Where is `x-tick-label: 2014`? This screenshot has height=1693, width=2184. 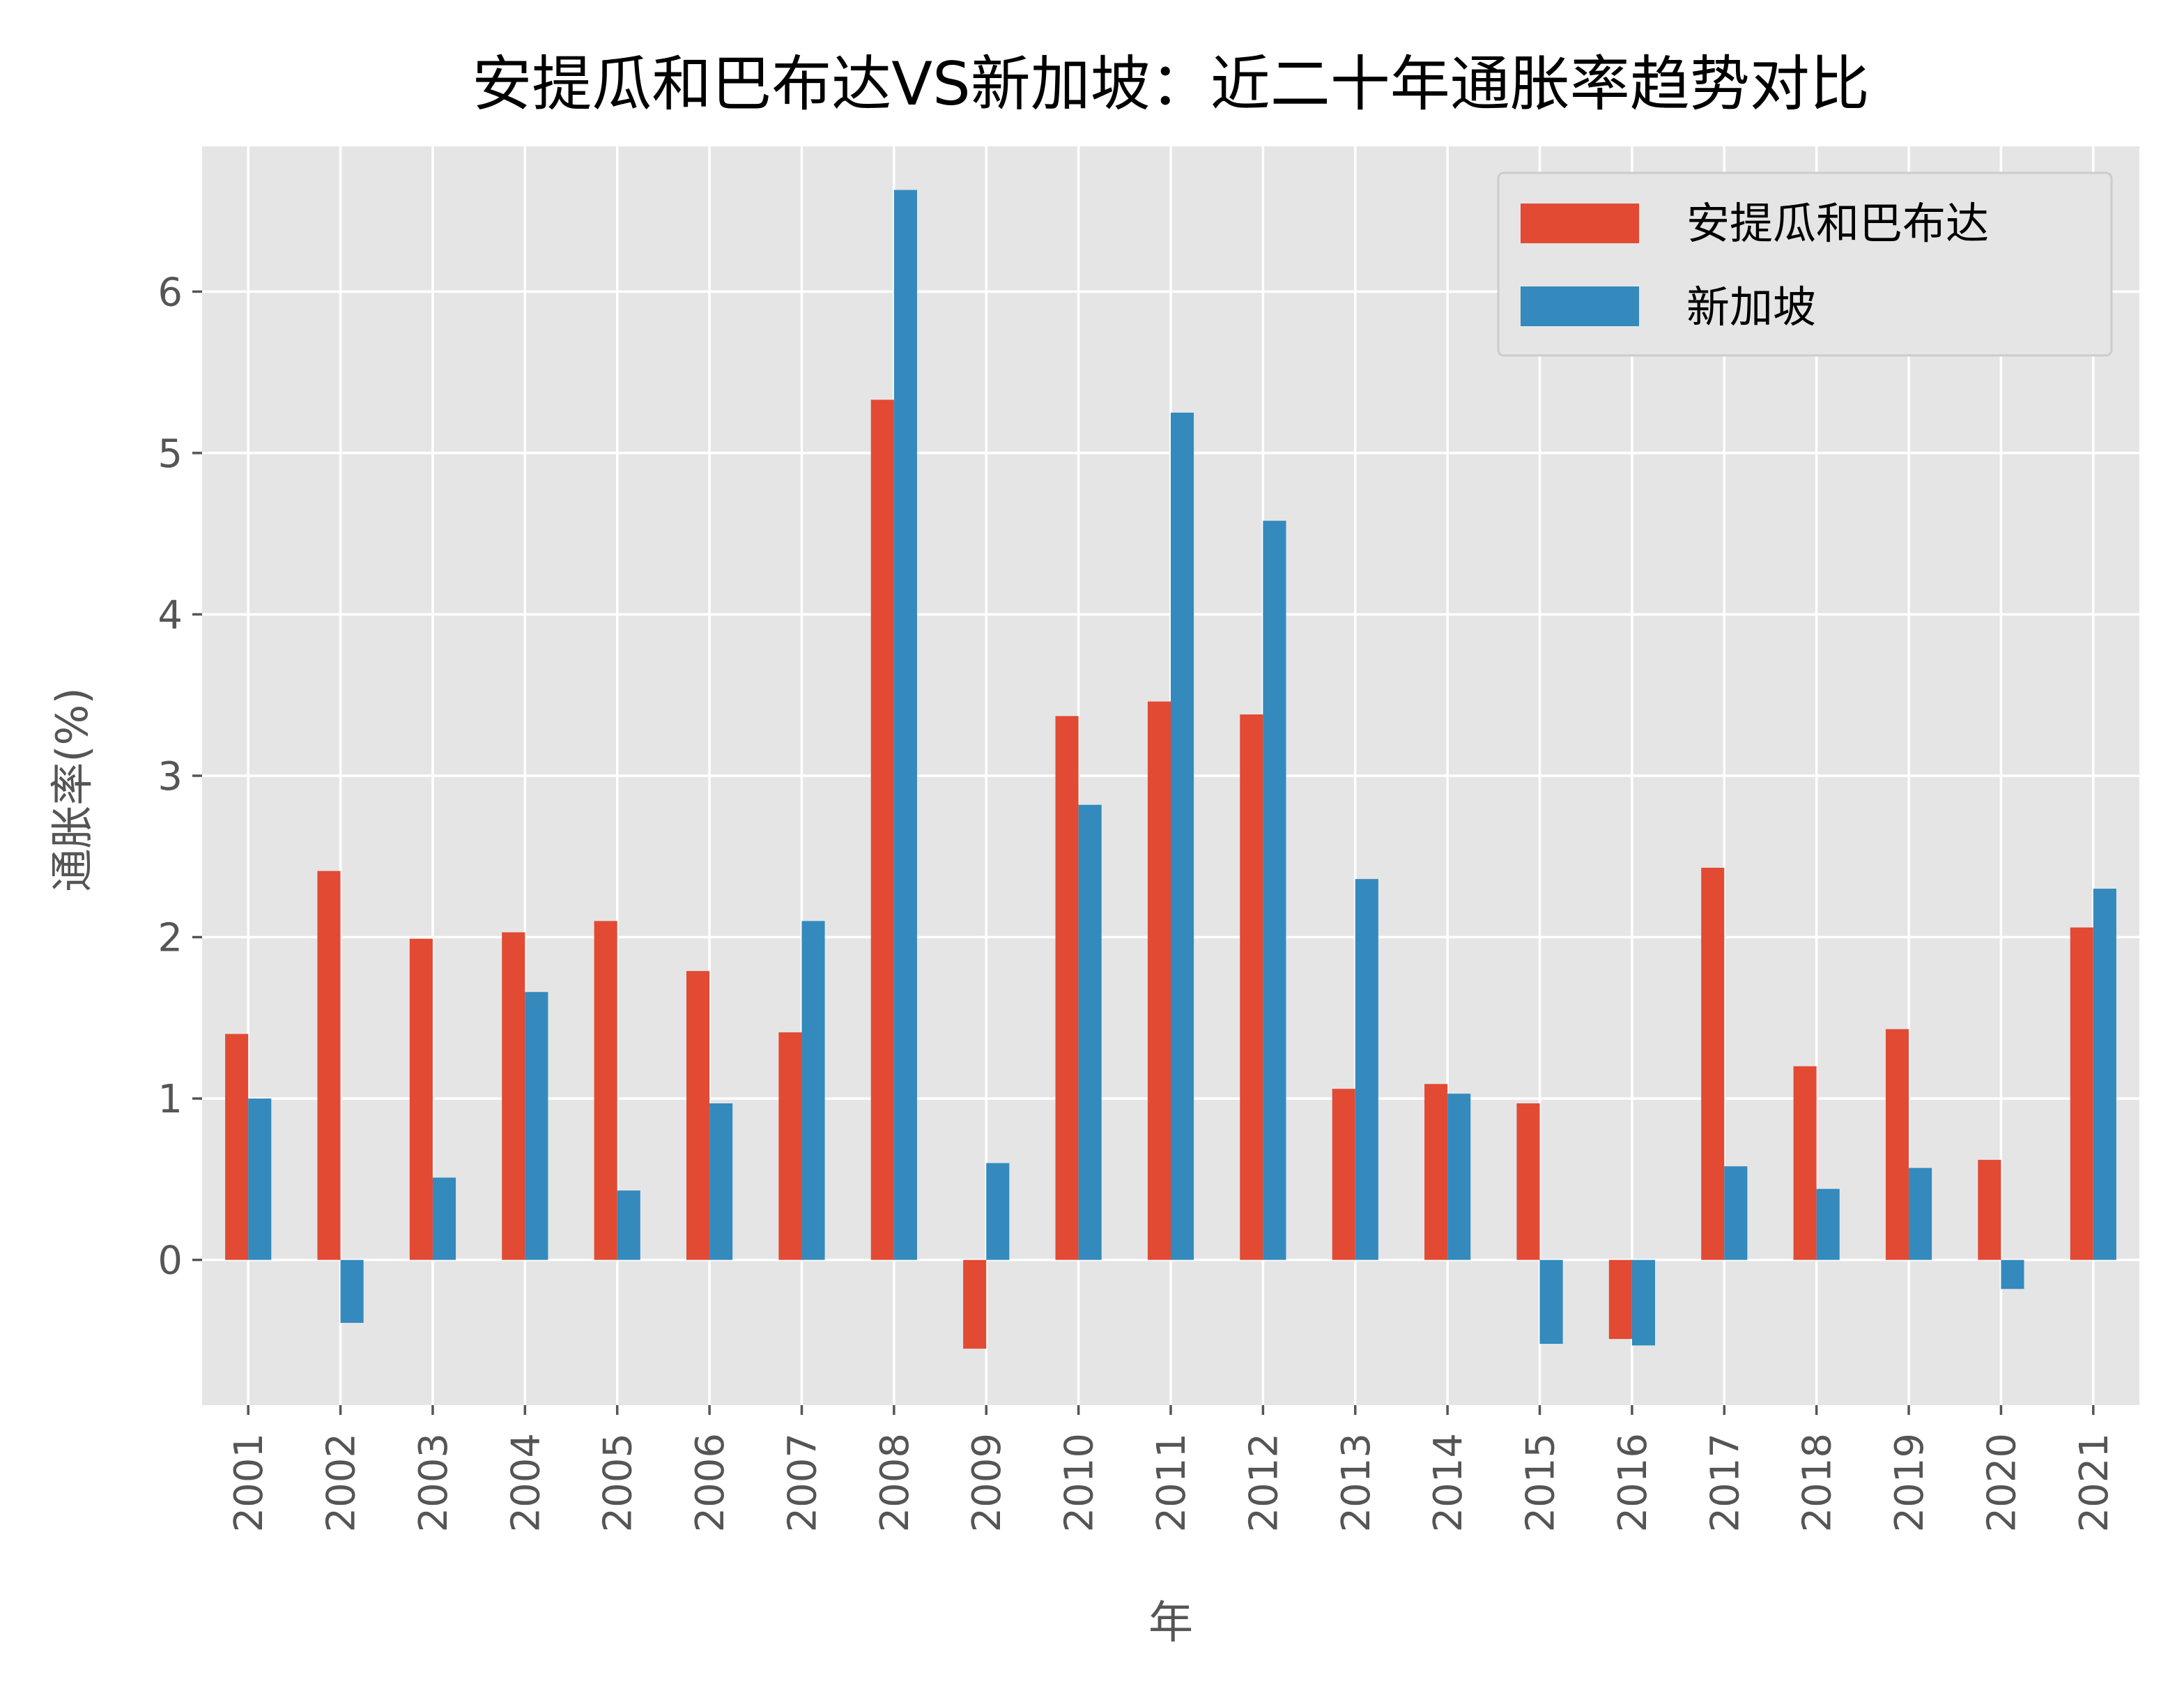
x-tick-label: 2014 is located at coordinates (1448, 1483).